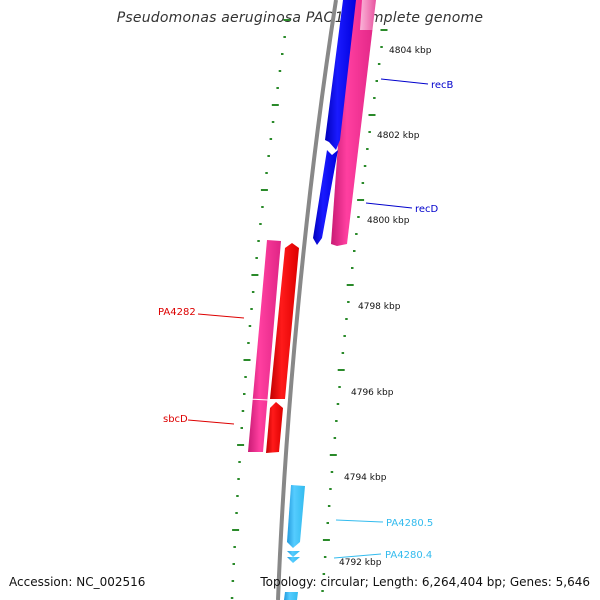  Describe the element at coordinates (372, 393) in the screenshot. I see `kbp-label: 4796 kbp` at that location.